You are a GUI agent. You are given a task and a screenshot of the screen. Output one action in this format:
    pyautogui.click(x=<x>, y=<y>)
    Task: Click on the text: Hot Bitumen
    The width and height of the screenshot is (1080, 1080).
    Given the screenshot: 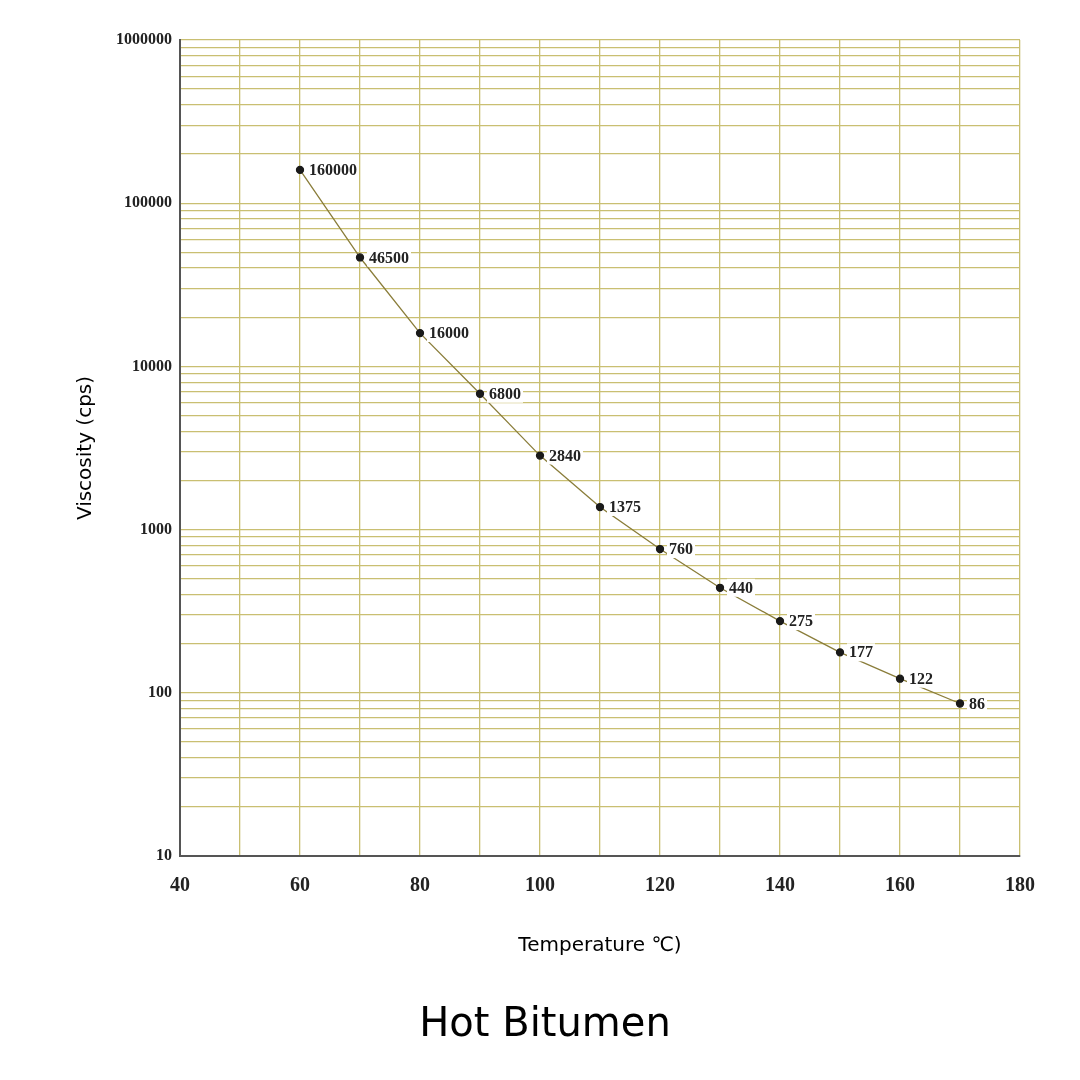 What is the action you would take?
    pyautogui.click(x=545, y=1022)
    